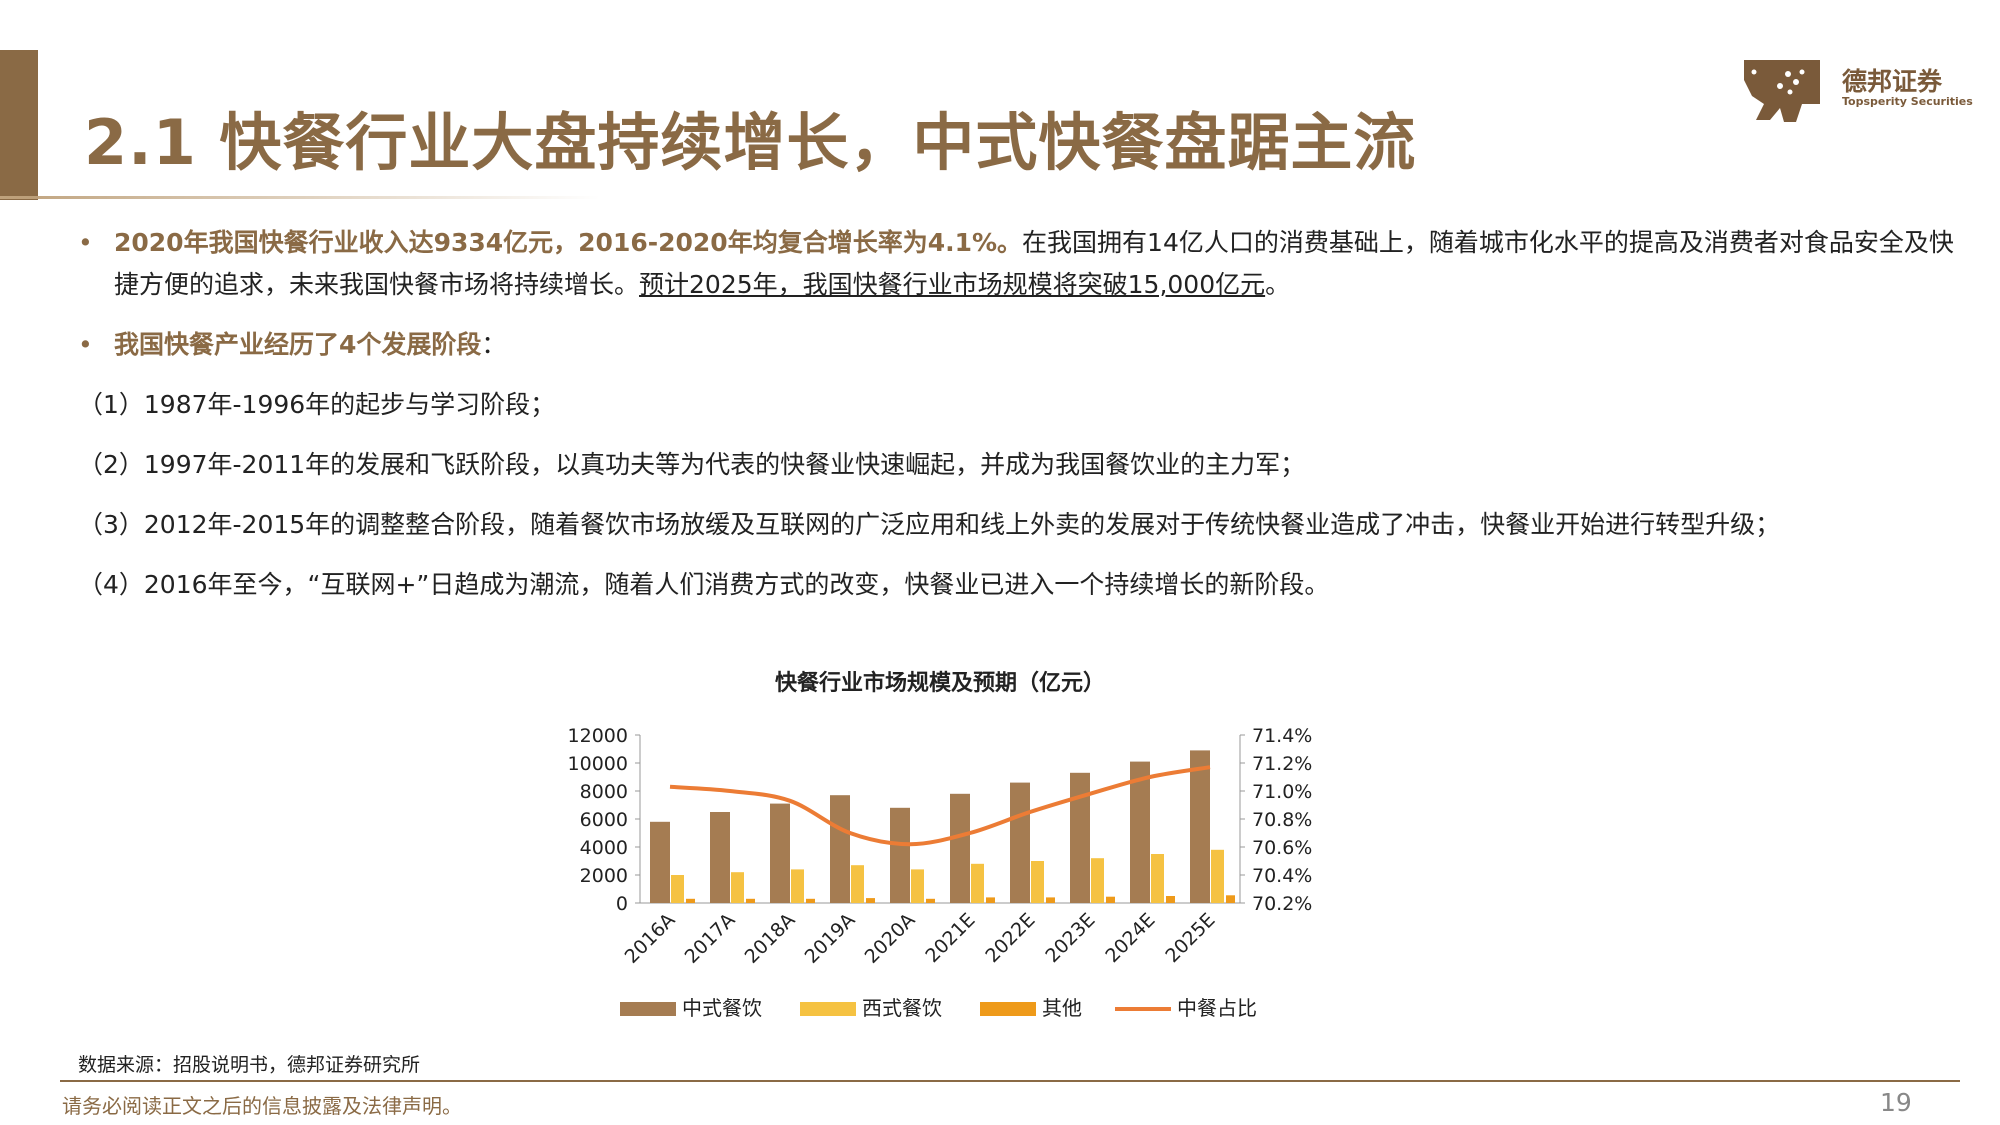  What do you see at coordinates (1907, 101) in the screenshot?
I see `logo-name-en: Topsperity Securities` at bounding box center [1907, 101].